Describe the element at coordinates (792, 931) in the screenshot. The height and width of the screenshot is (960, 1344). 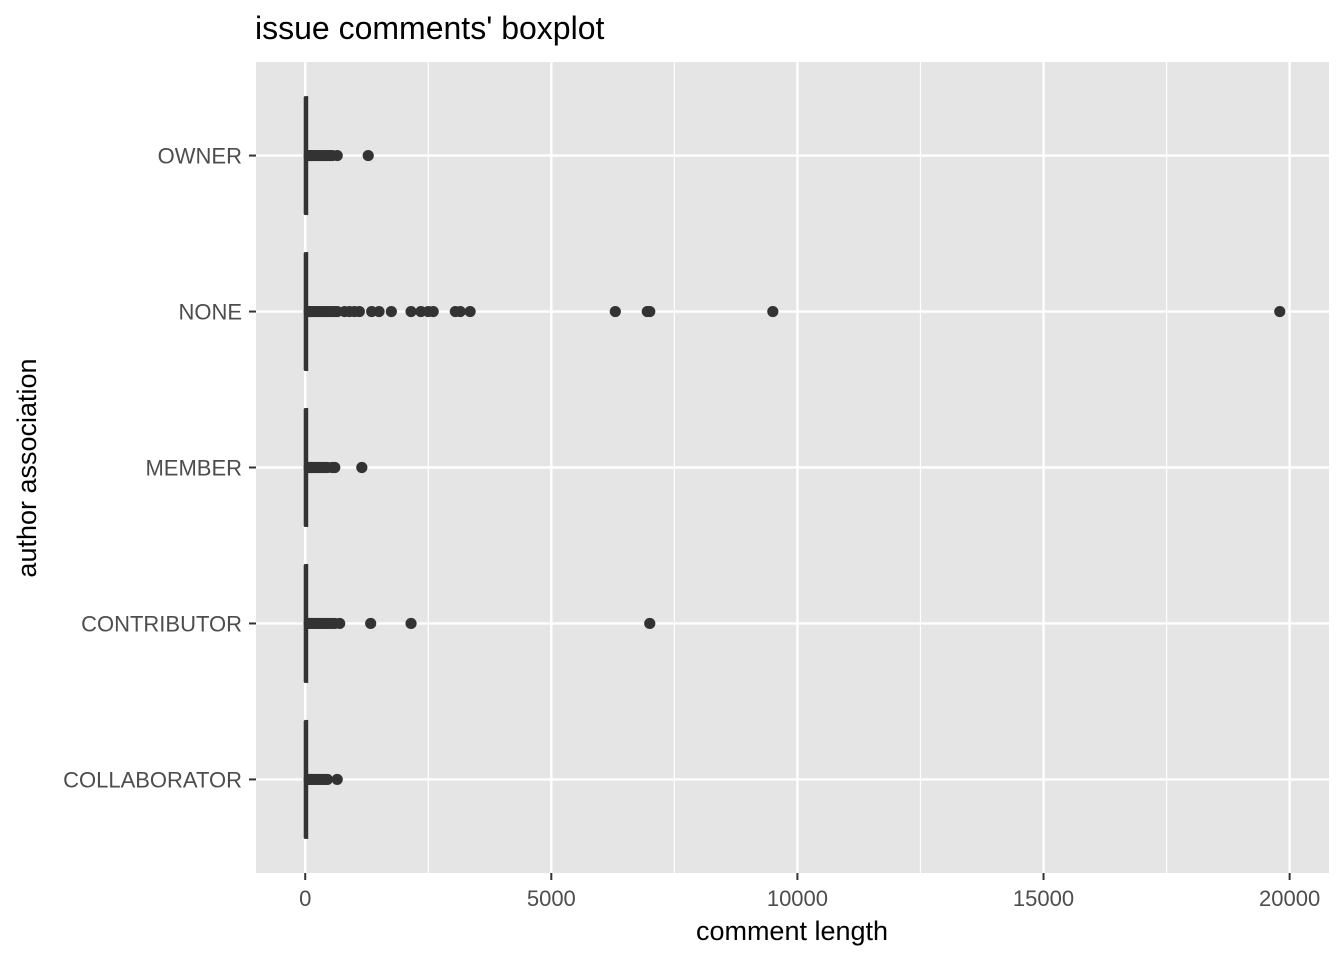
I see `x-axis-title: comment length` at that location.